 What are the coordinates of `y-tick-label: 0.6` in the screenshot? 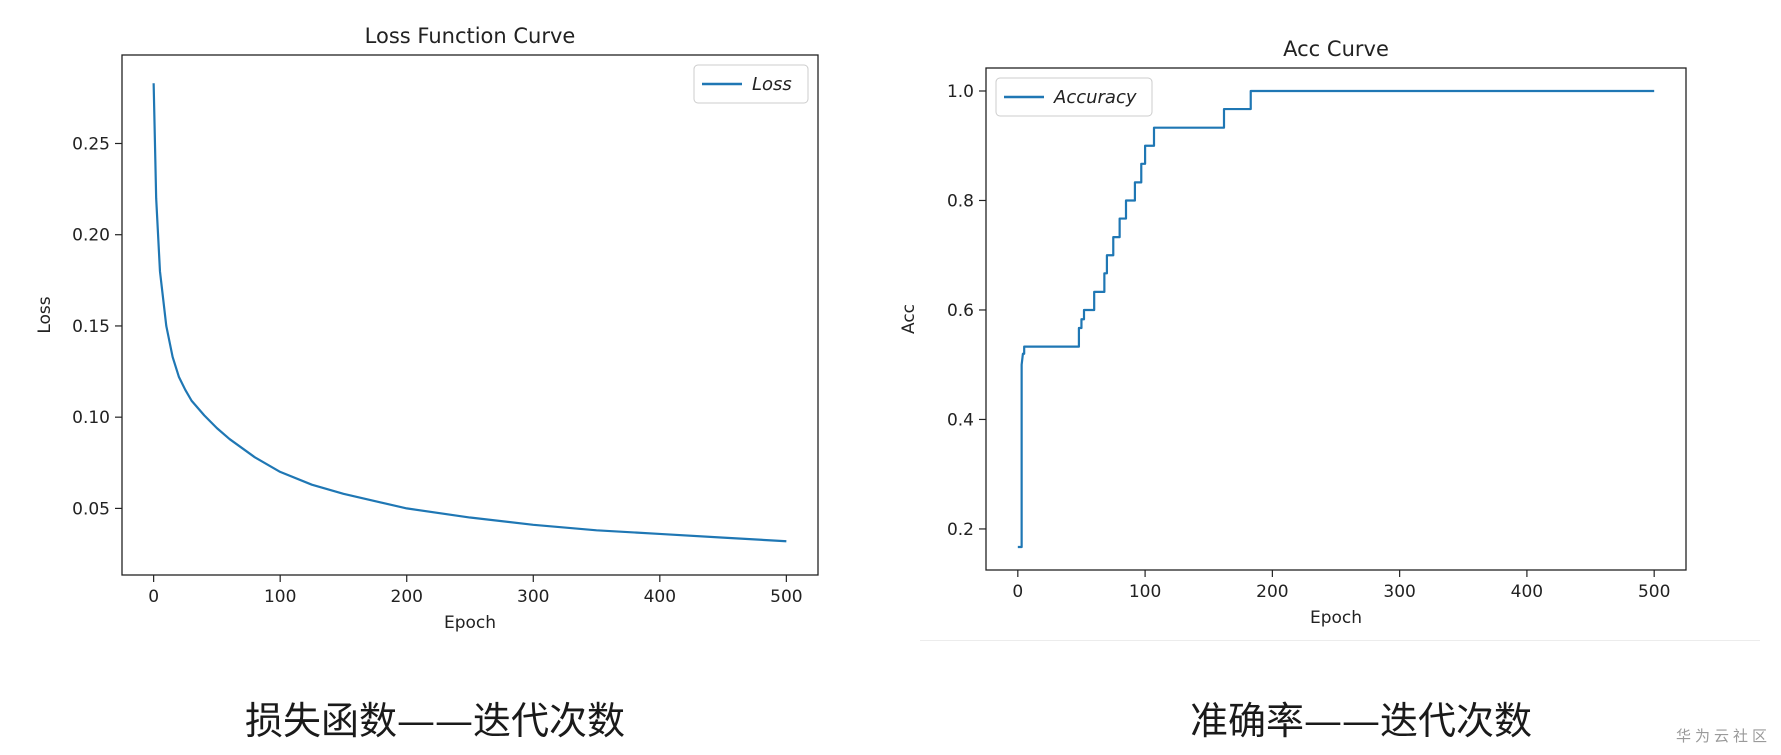 It's located at (960, 311).